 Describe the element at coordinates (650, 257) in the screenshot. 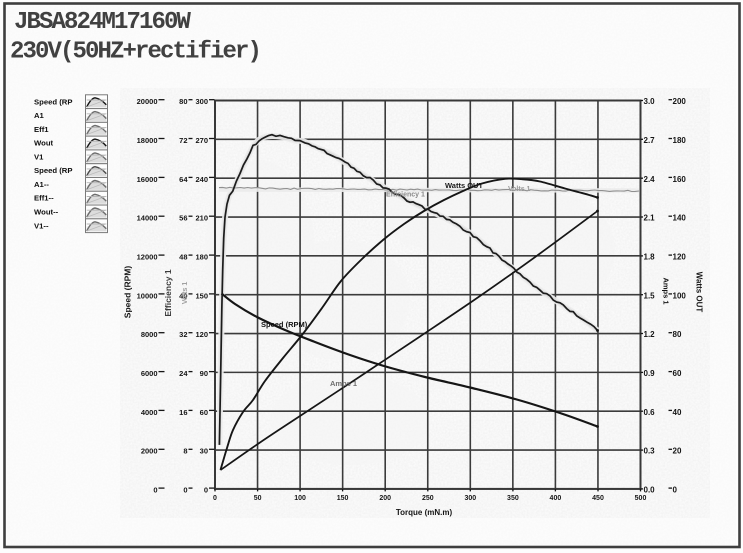

I see `svg-text: 1.8` at that location.